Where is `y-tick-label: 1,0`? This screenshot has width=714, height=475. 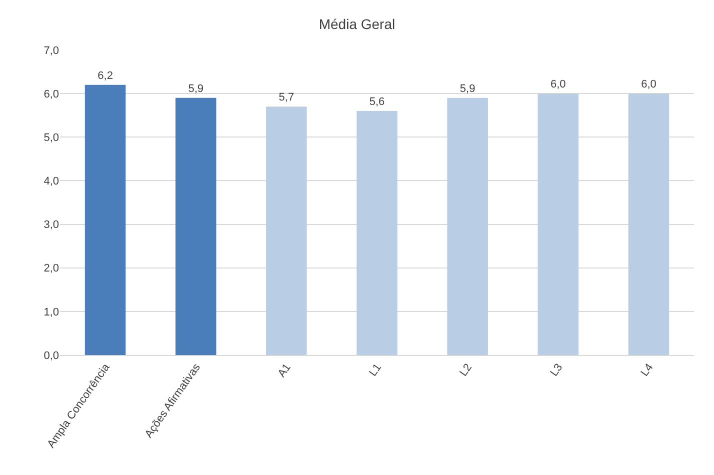
y-tick-label: 1,0 is located at coordinates (51, 312).